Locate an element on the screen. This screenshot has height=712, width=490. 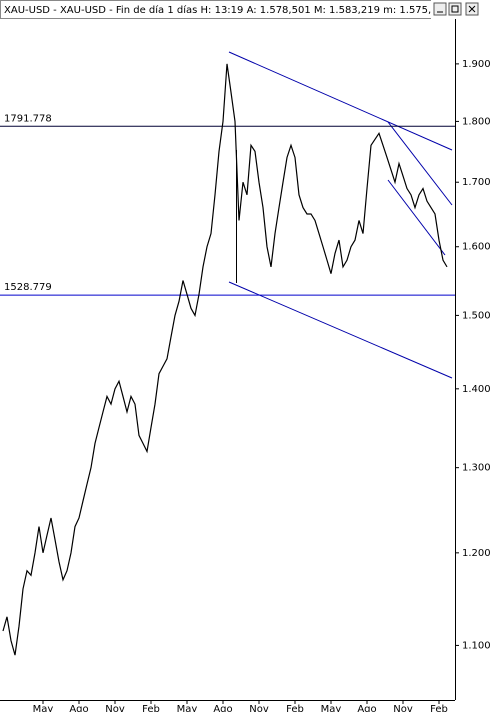
y-tick-label: 1.600 is located at coordinates (476, 247).